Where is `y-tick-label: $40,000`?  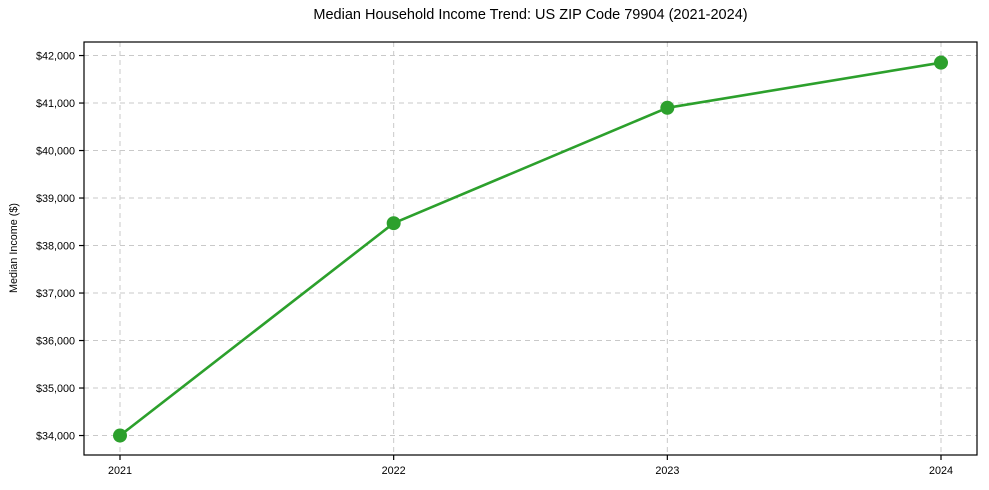
y-tick-label: $40,000 is located at coordinates (55, 151).